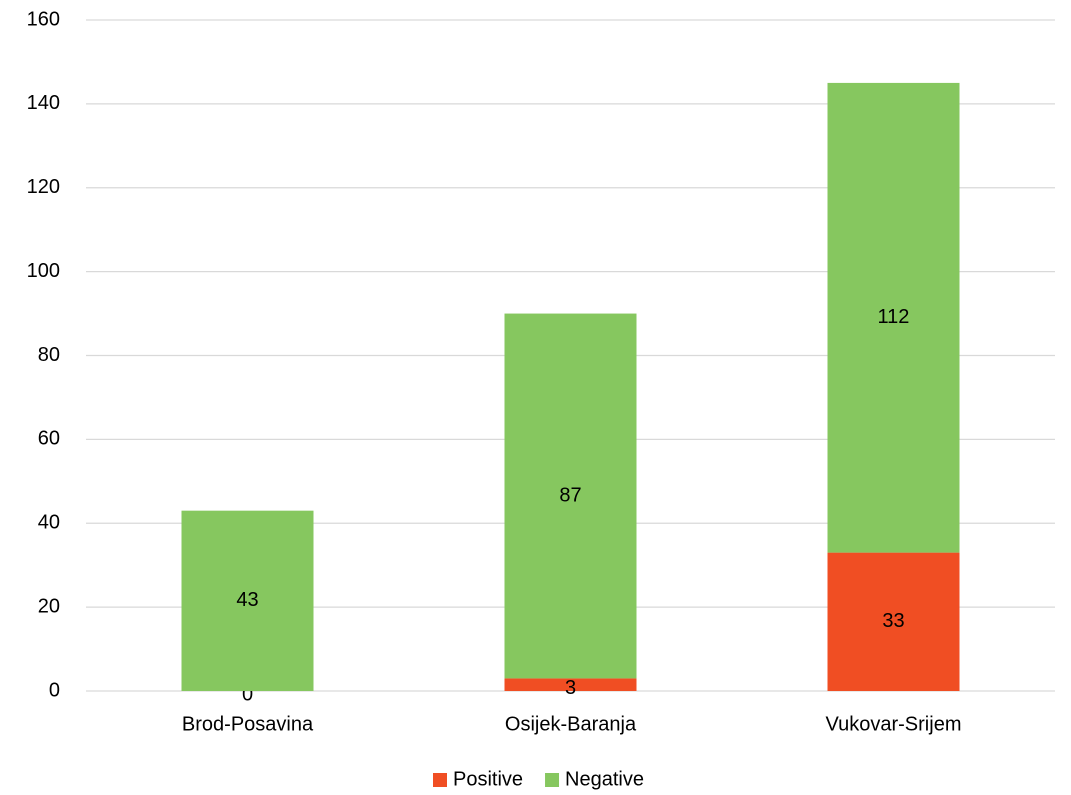 The image size is (1071, 795). Describe the element at coordinates (54, 690) in the screenshot. I see `y-tick-label: 0` at that location.